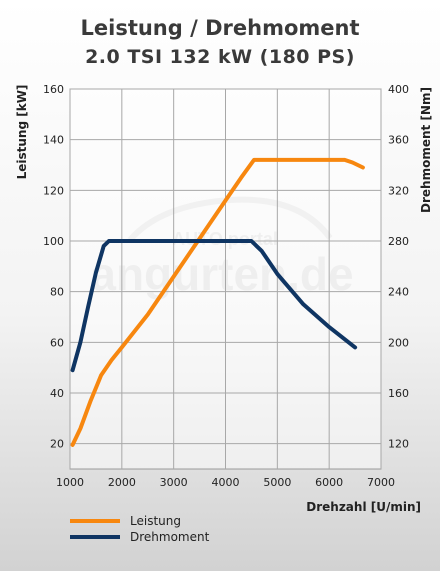  What do you see at coordinates (57, 292) in the screenshot?
I see `y-left-tick-label: 80` at bounding box center [57, 292].